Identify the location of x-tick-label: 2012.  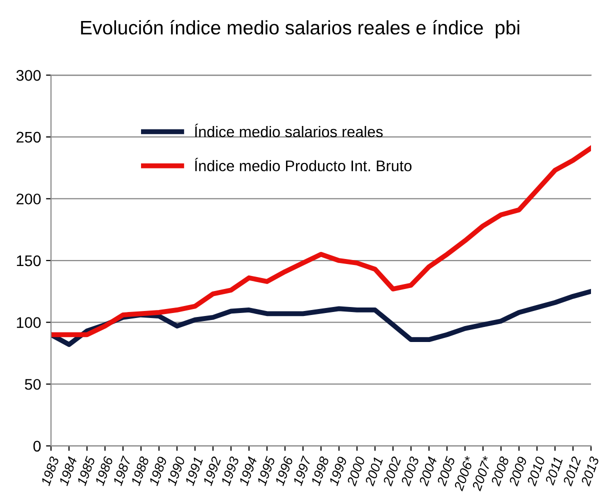
(572, 471).